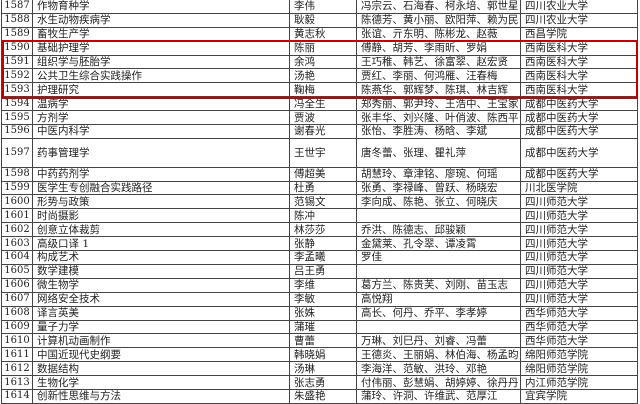 The image size is (640, 404). What do you see at coordinates (438, 62) in the screenshot?
I see `team-members: 王巧稚、韩艺、徐富翠、赵宏贤` at bounding box center [438, 62].